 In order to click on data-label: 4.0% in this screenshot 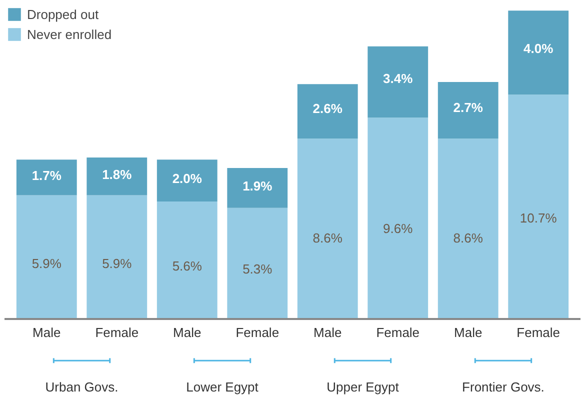, I will do `click(539, 48)`.